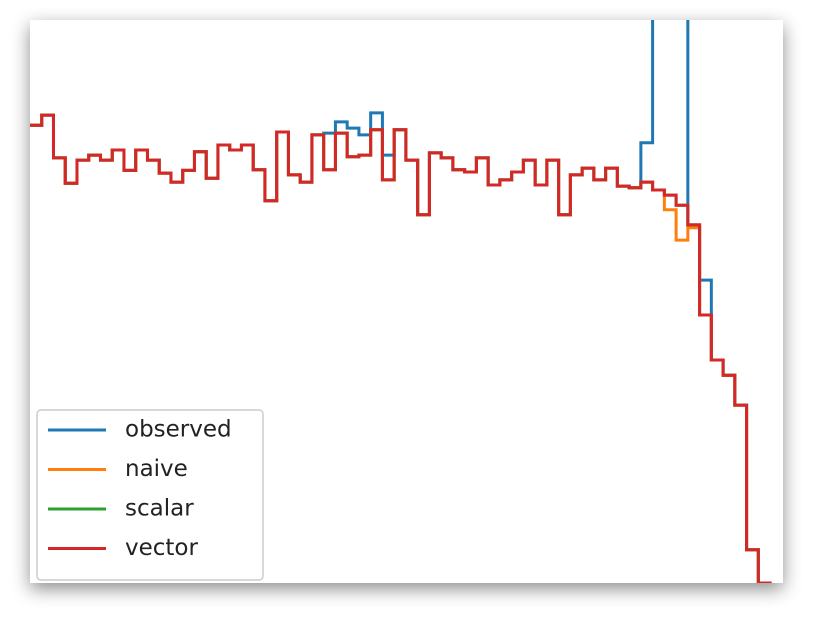 This screenshot has height=634, width=828. I want to click on legend-box, so click(150, 495).